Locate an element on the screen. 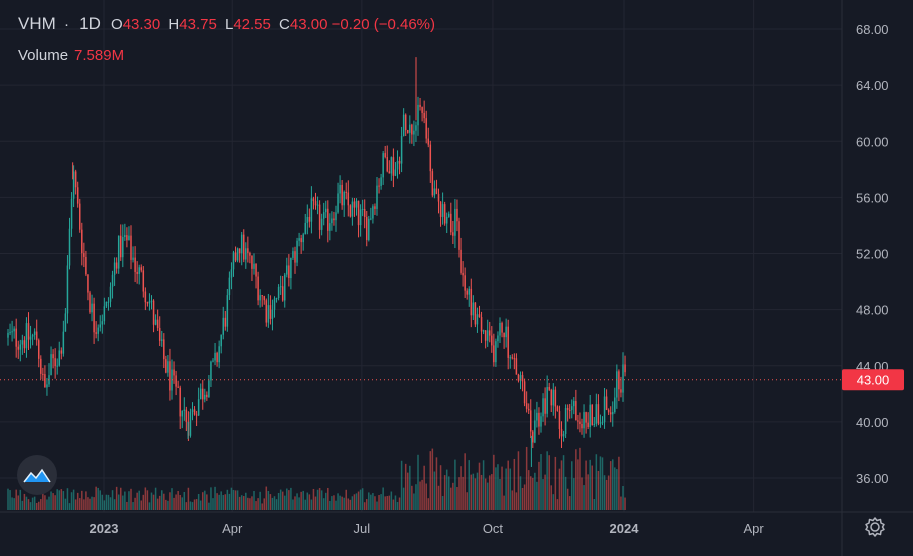 This screenshot has height=556, width=913. price-tick-label: 48.00 is located at coordinates (872, 310).